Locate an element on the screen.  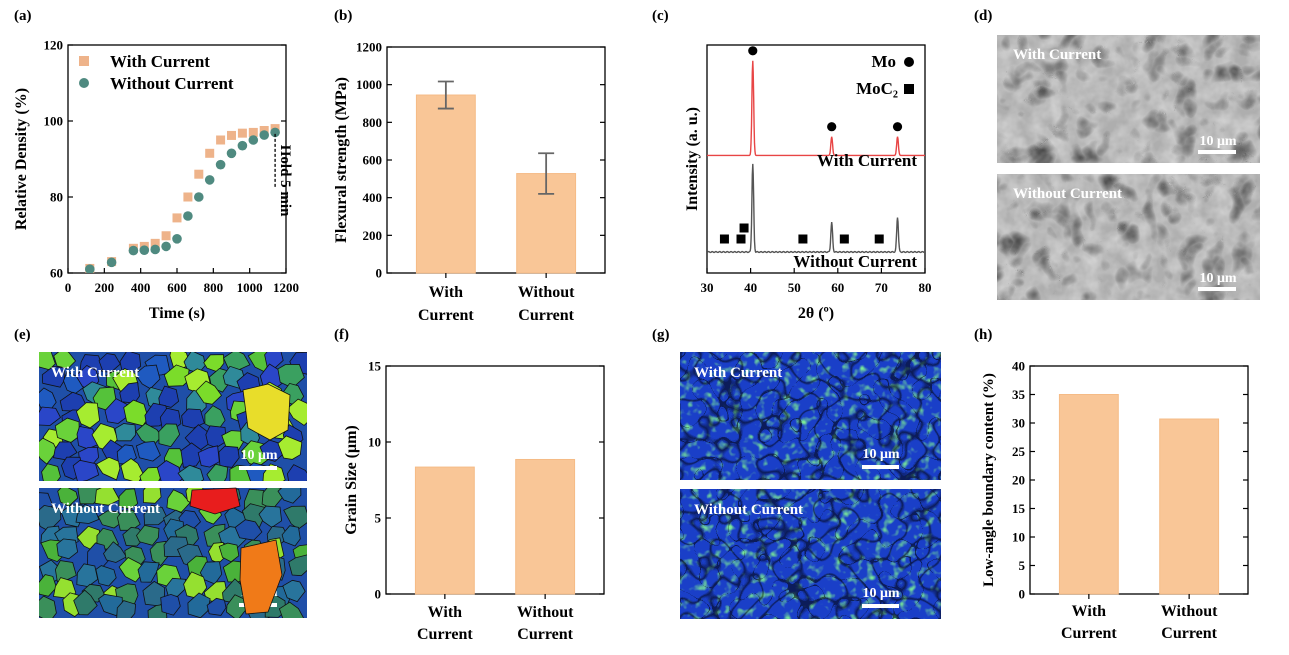
kam-without-current-scale-bar is located at coordinates (880, 606).